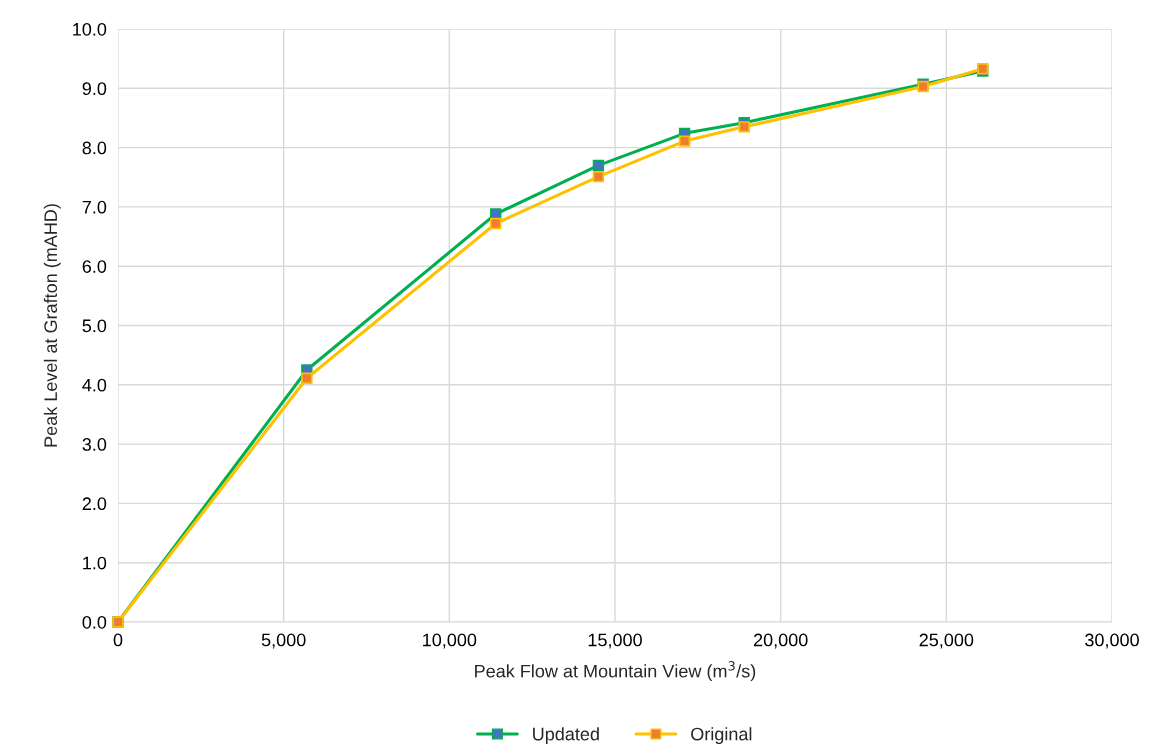 The width and height of the screenshot is (1149, 755). I want to click on x-tick-label: 0, so click(118, 640).